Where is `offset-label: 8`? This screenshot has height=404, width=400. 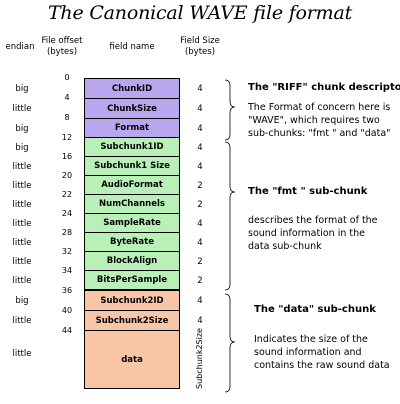
offset-label: 8 is located at coordinates (67, 117).